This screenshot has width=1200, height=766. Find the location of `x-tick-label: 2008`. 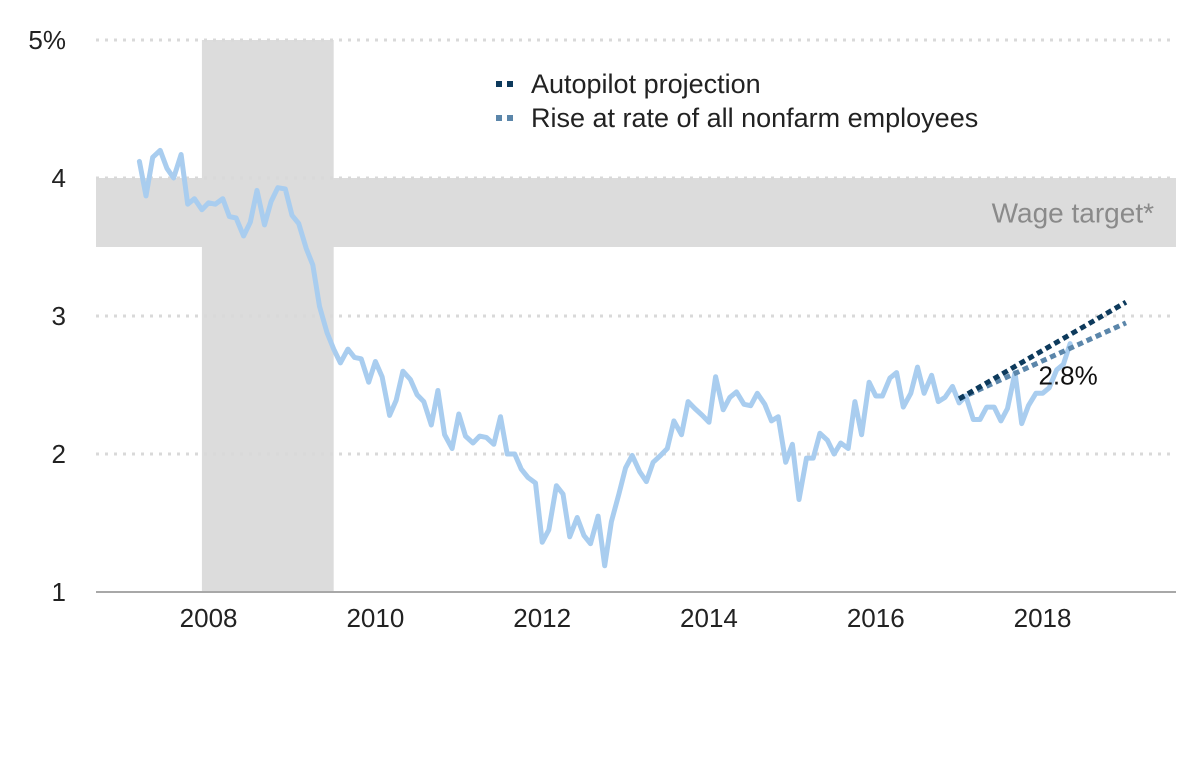

x-tick-label: 2008 is located at coordinates (209, 618).